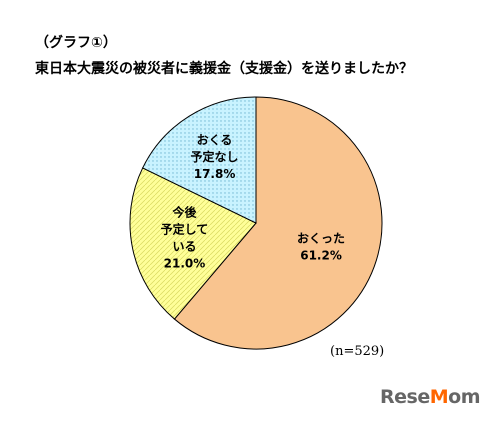 This screenshot has height=426, width=503. What do you see at coordinates (357, 351) in the screenshot?
I see `sample-size-note: (n=529)` at bounding box center [357, 351].